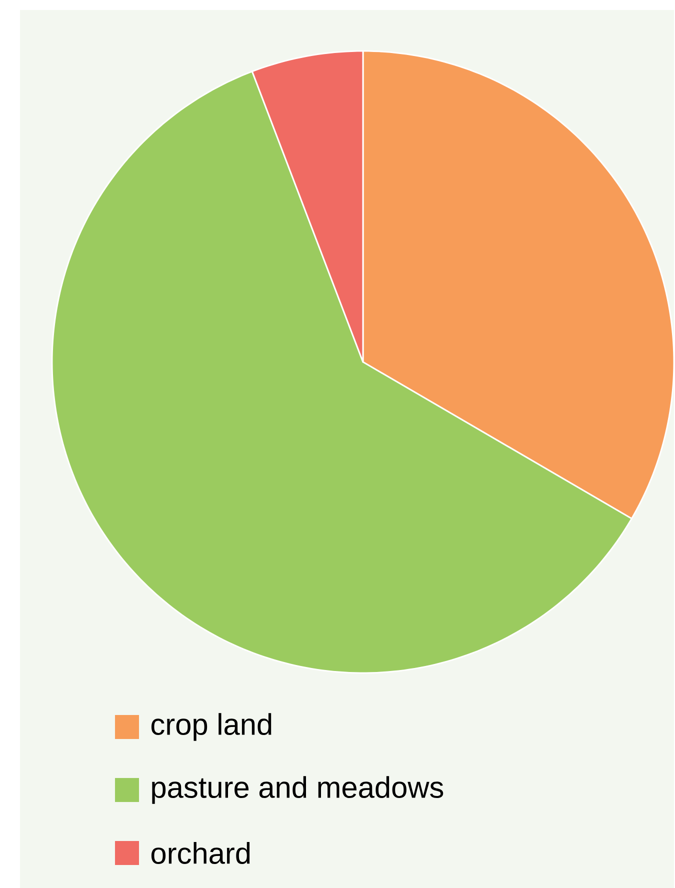 The image size is (675, 888). What do you see at coordinates (201, 853) in the screenshot?
I see `legend-label: orchard` at bounding box center [201, 853].